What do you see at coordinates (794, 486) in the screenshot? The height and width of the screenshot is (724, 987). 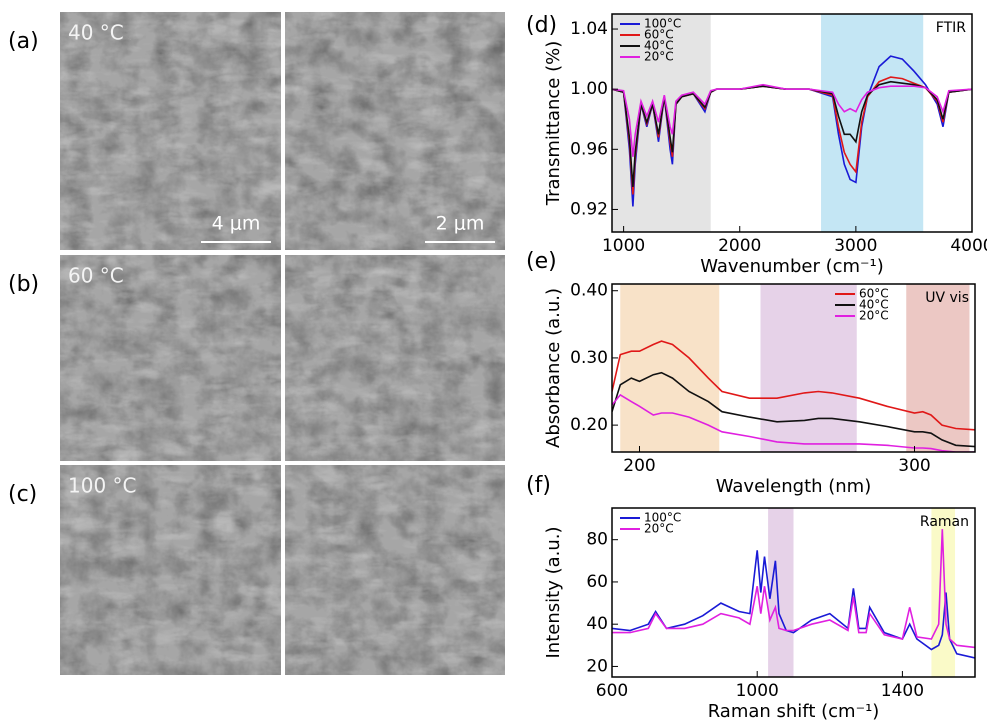 I see `x-axis-label: Wavelength (nm)` at bounding box center [794, 486].